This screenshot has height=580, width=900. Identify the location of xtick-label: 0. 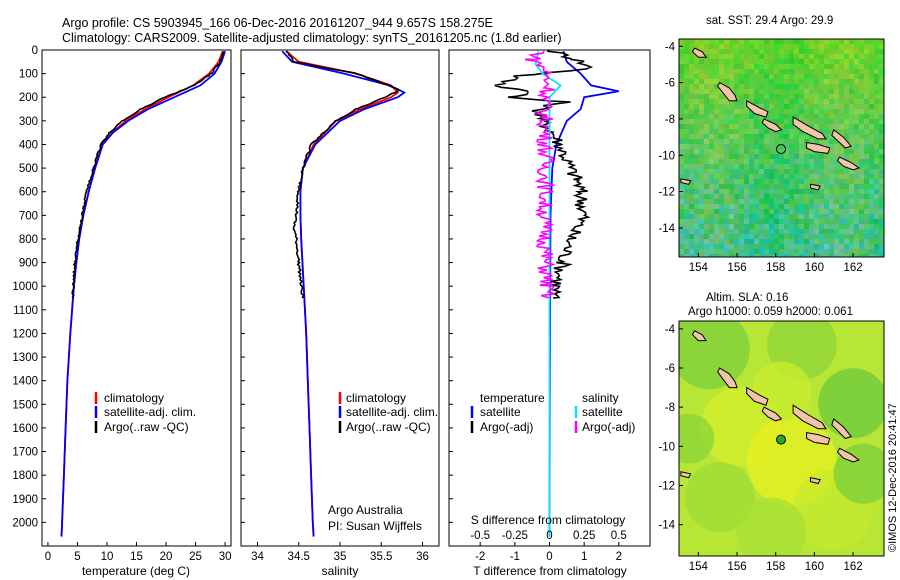
(549, 557).